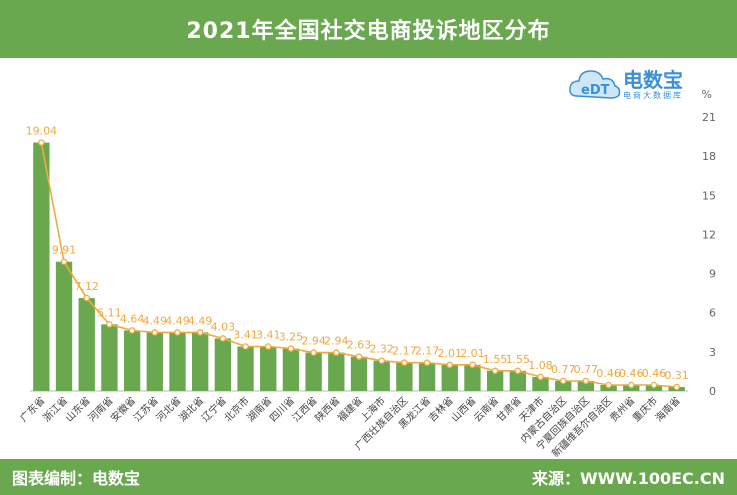  I want to click on data-label: 3.41, so click(245, 335).